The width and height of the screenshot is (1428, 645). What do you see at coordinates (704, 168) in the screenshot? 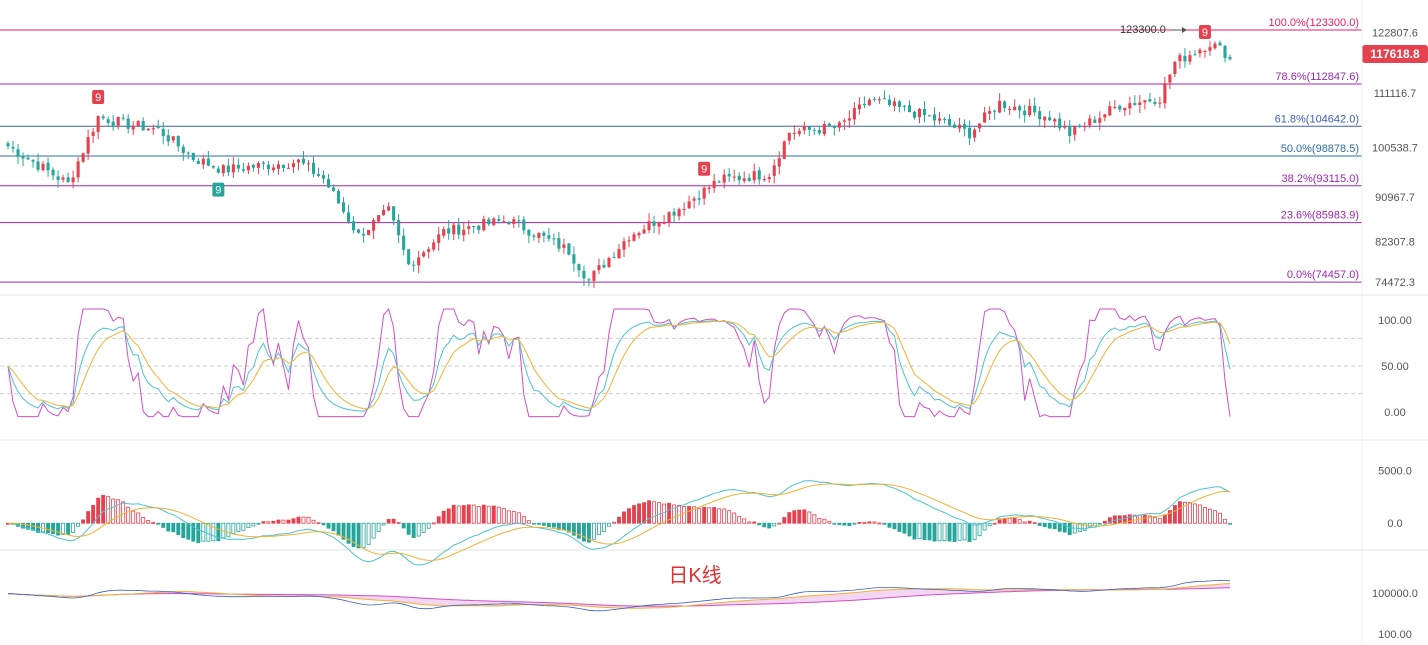
I see `td-signal-badge` at bounding box center [704, 168].